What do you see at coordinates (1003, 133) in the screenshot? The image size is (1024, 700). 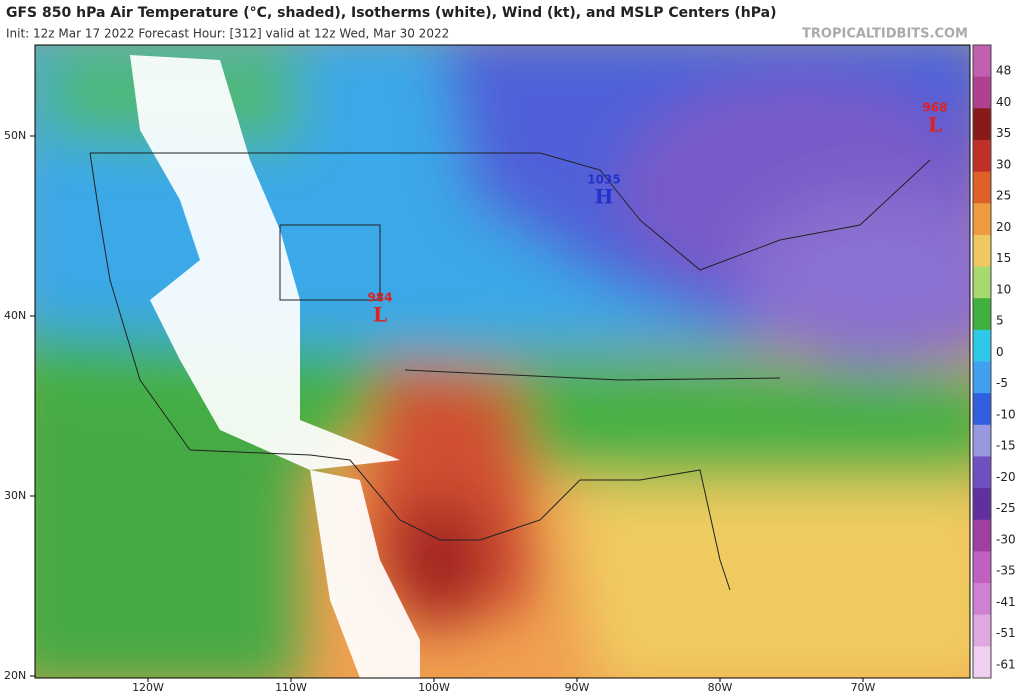 I see `colorbar-label: 35` at bounding box center [1003, 133].